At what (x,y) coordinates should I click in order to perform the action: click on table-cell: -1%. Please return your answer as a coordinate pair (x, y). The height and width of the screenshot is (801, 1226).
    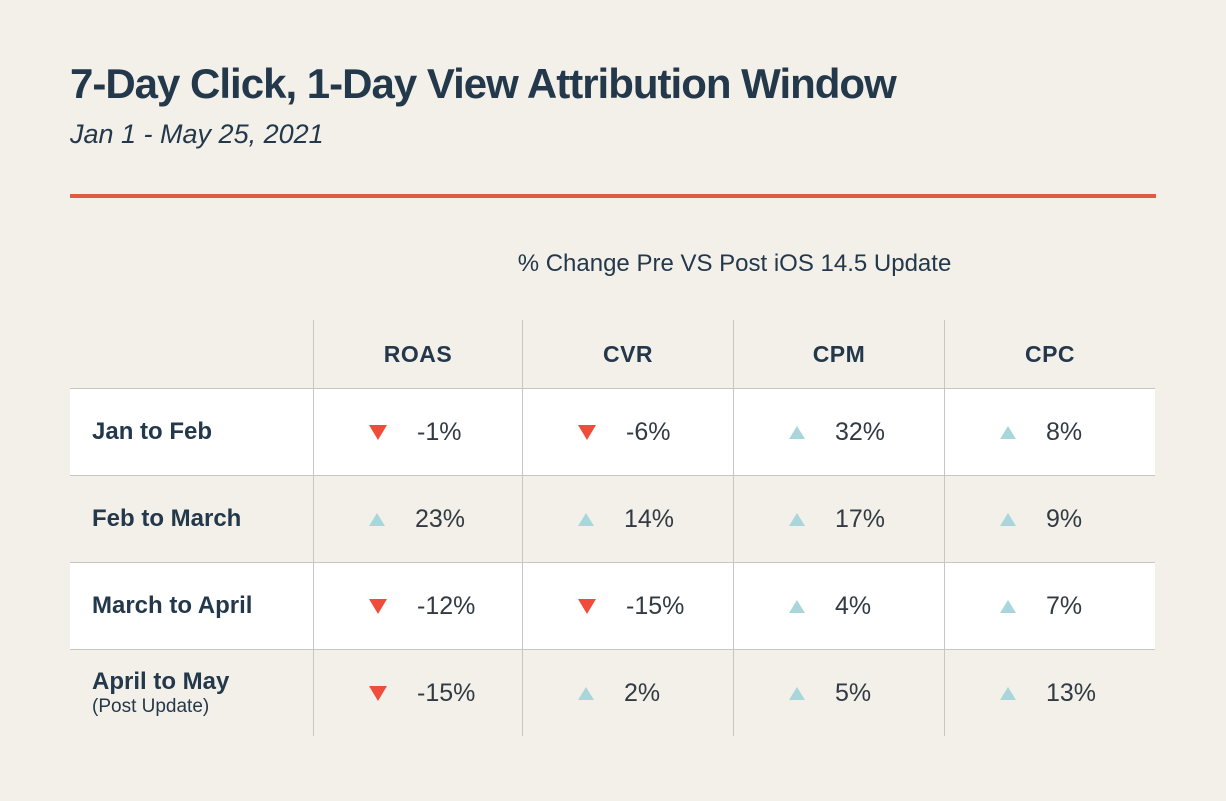
    Looking at the image, I should click on (417, 432).